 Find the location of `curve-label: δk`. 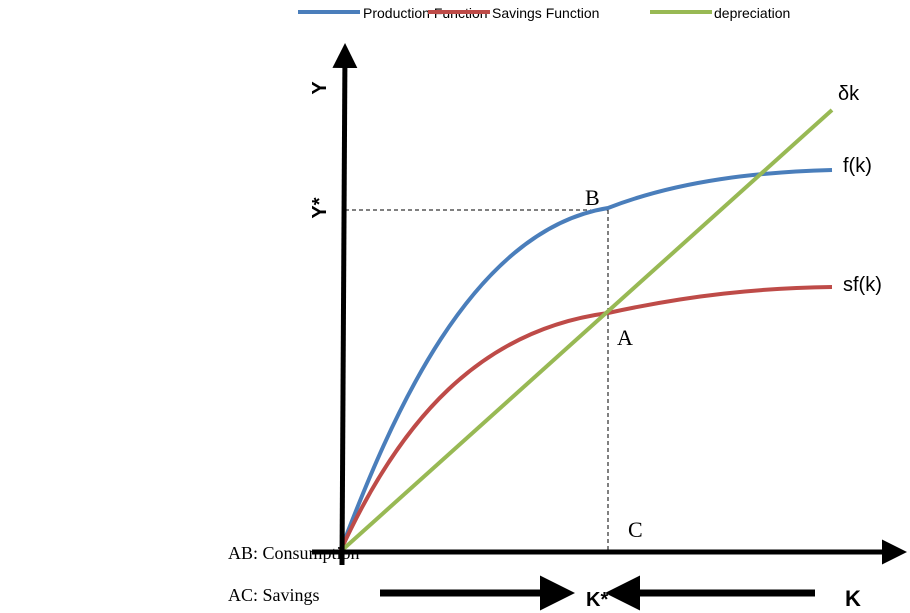

curve-label: δk is located at coordinates (849, 94).